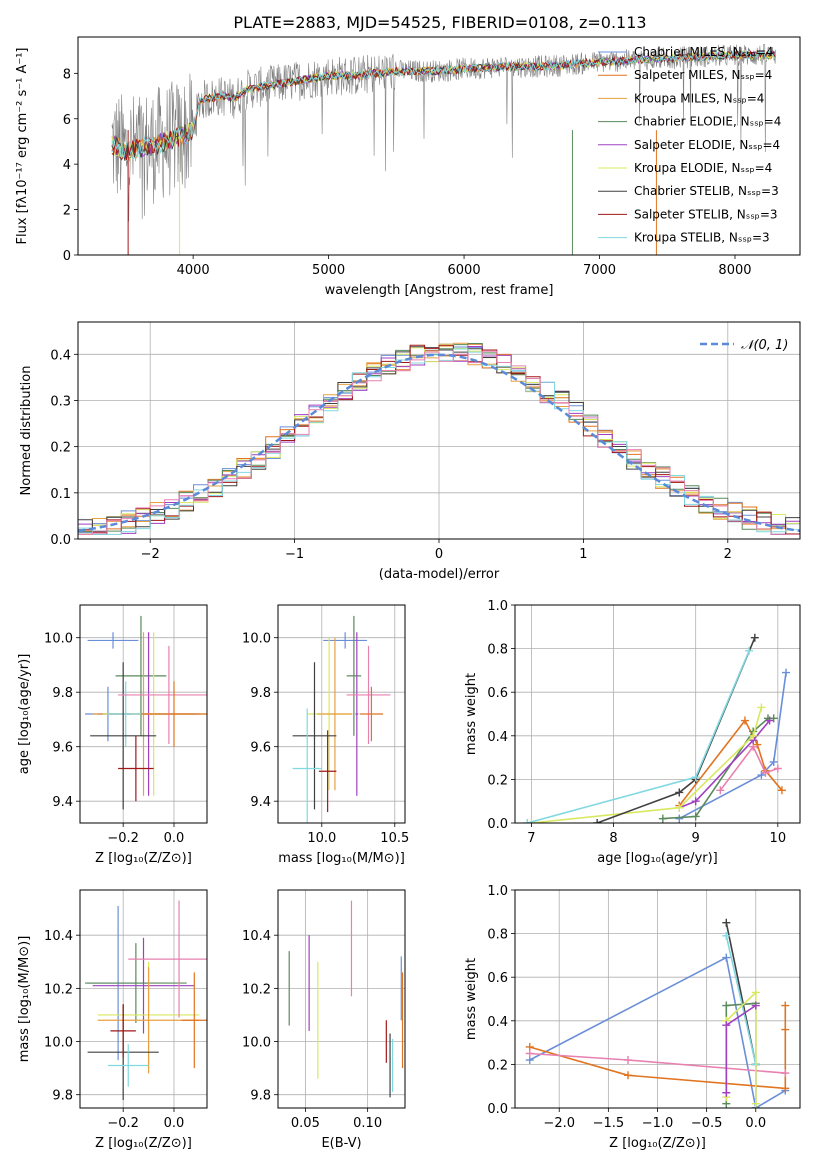 This screenshot has height=1170, width=819. I want to click on y-tick-label: 0.3, so click(60, 401).